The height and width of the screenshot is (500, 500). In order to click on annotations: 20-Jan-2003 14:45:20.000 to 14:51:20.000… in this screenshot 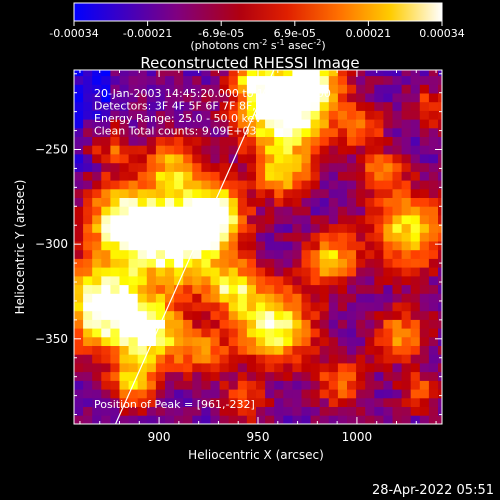, I will do `click(212, 112)`.